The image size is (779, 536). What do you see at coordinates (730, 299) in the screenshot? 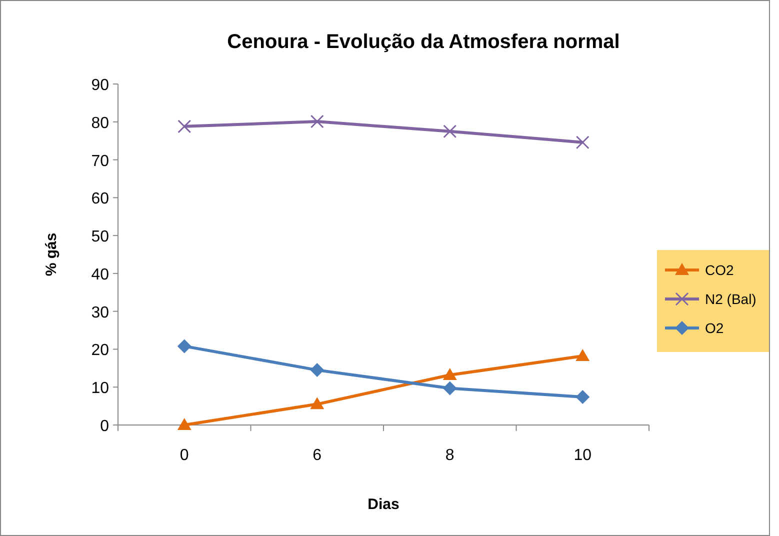
I see `legend-label: N2 (Bal)` at bounding box center [730, 299].